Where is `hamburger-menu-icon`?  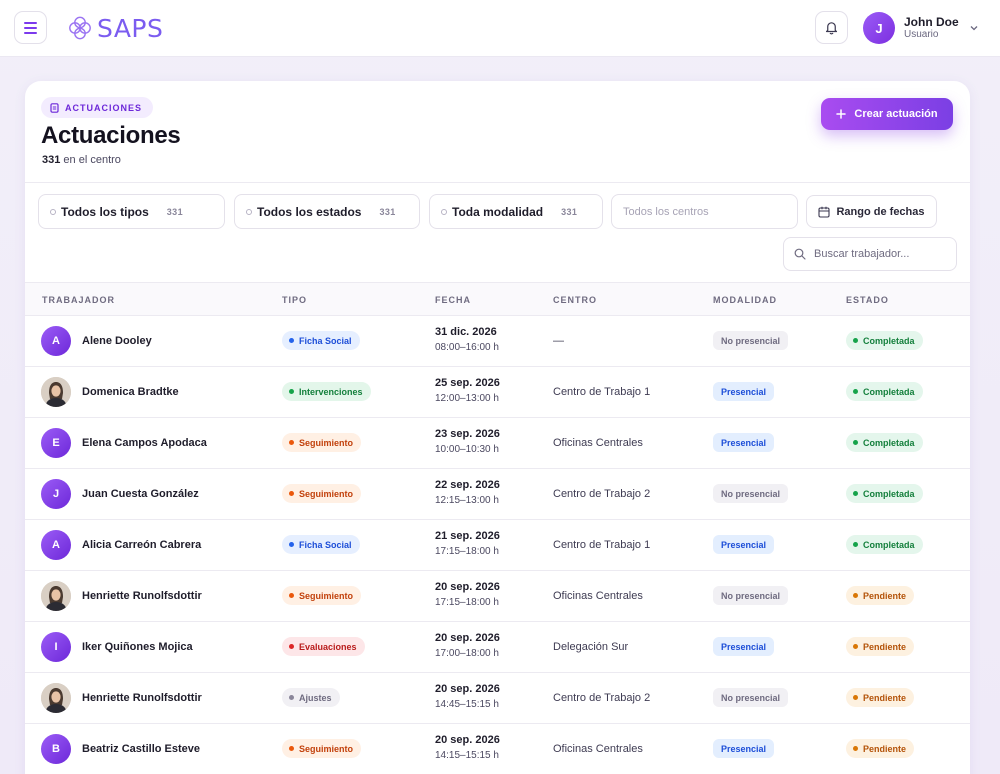 hamburger-menu-icon is located at coordinates (30, 27).